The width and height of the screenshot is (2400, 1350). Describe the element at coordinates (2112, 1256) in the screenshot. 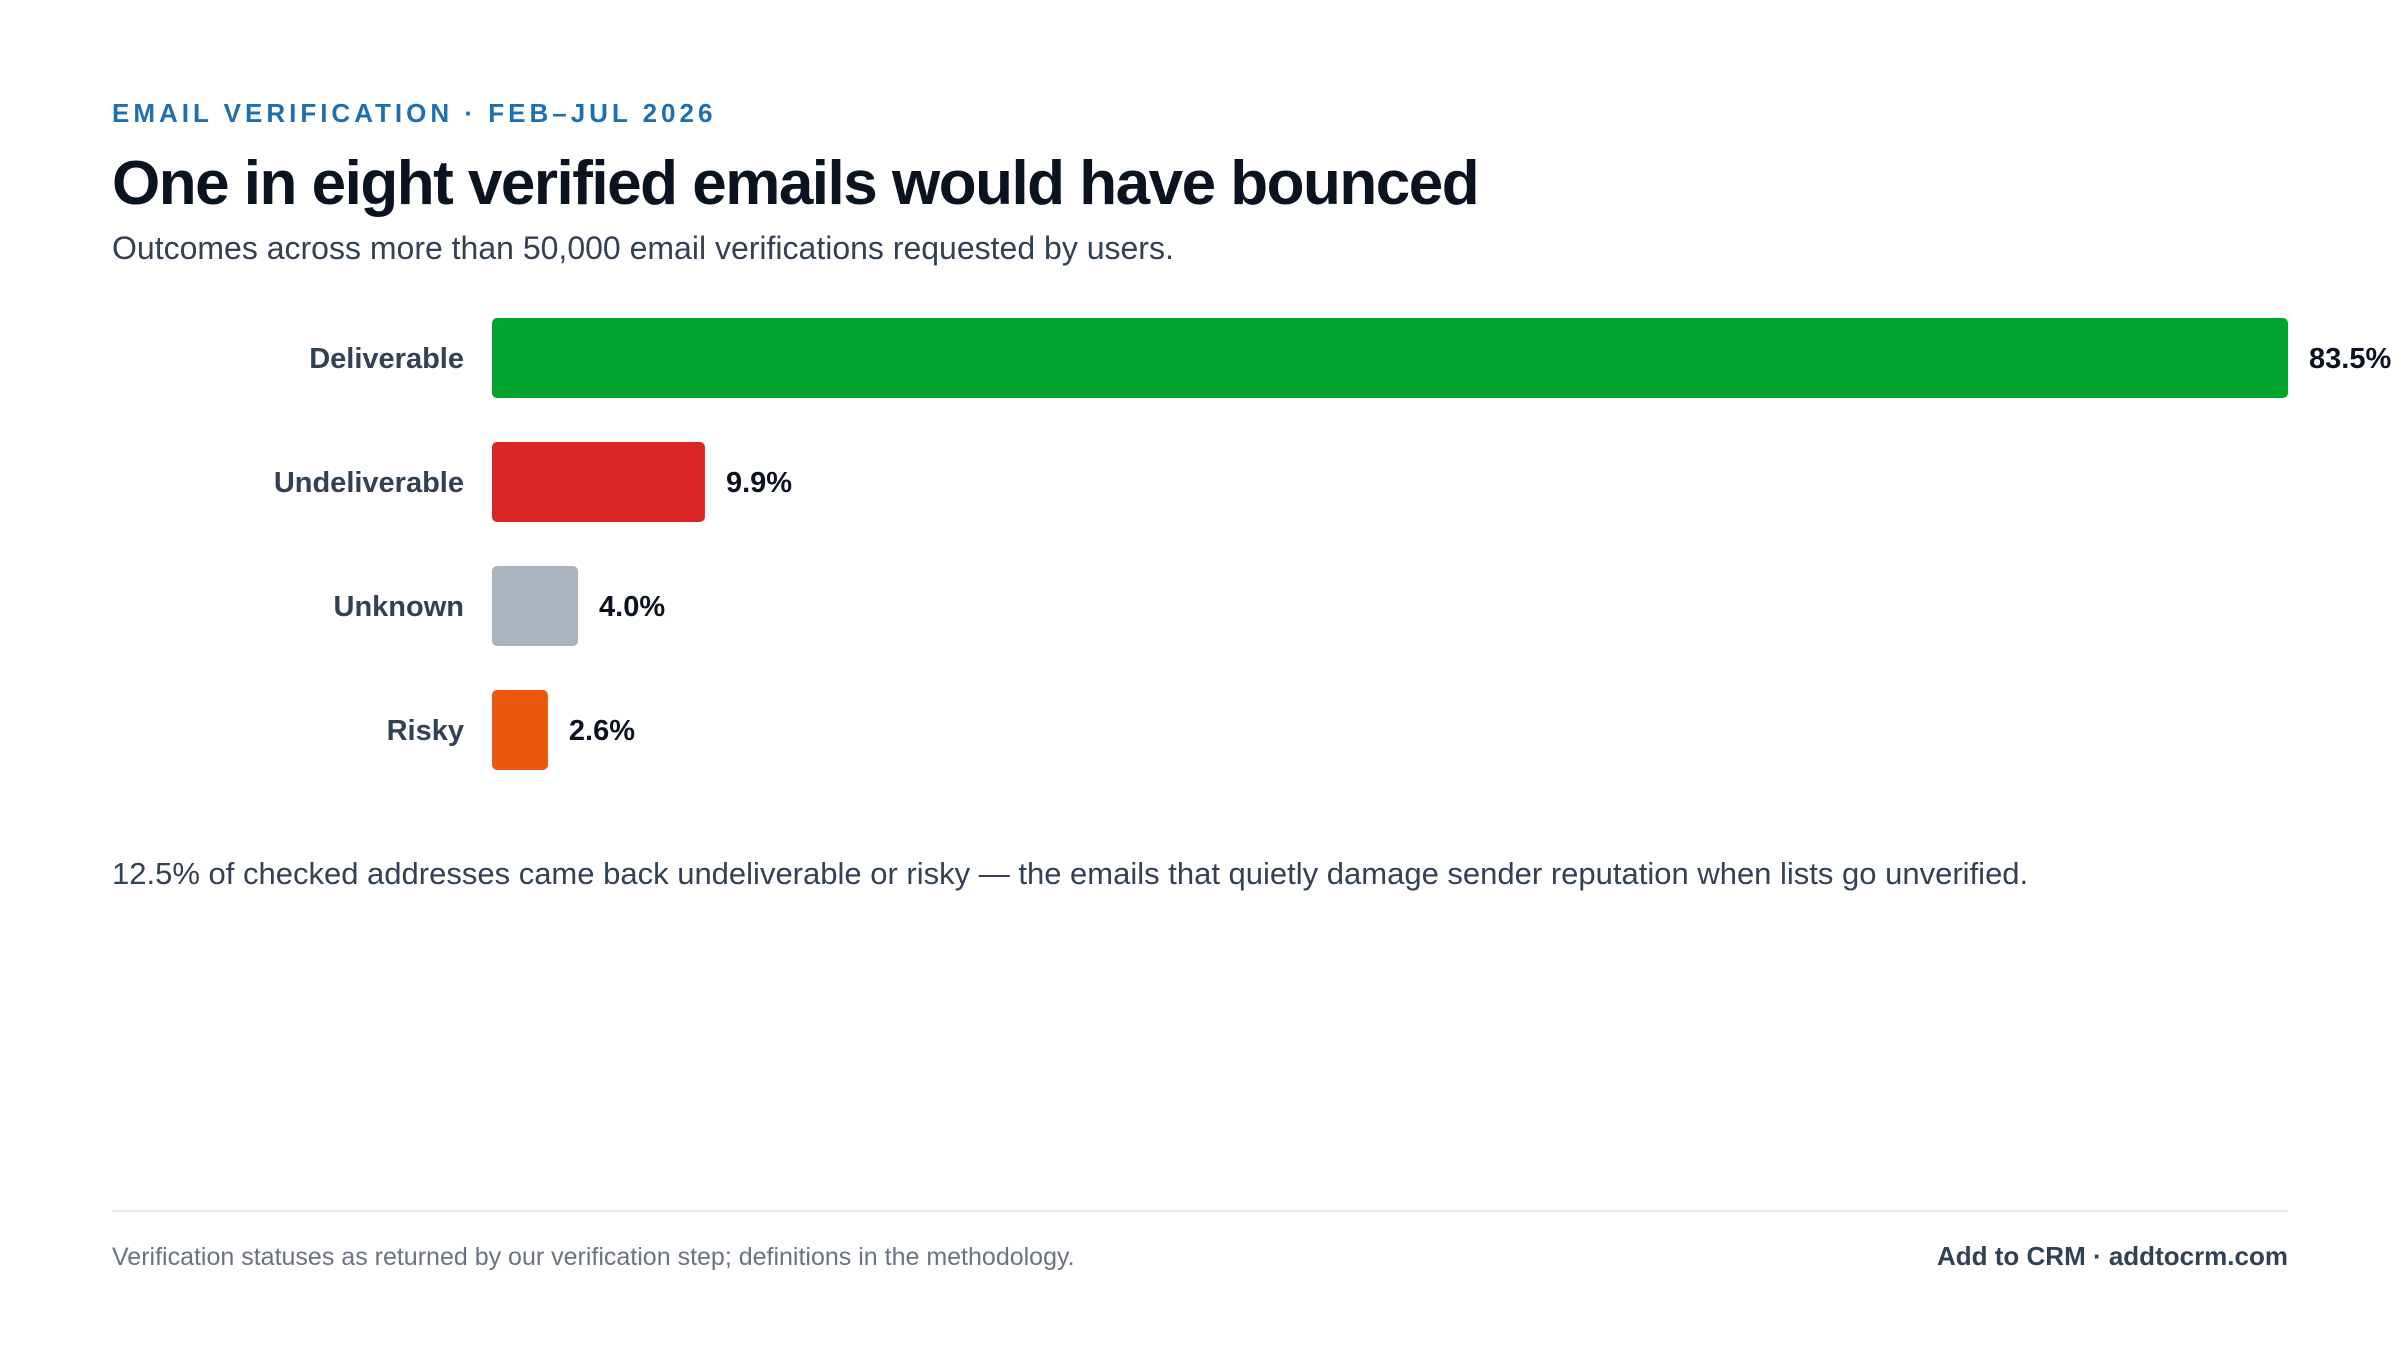

I see `footer-brand: Add to CRM · addtocrm.com` at that location.